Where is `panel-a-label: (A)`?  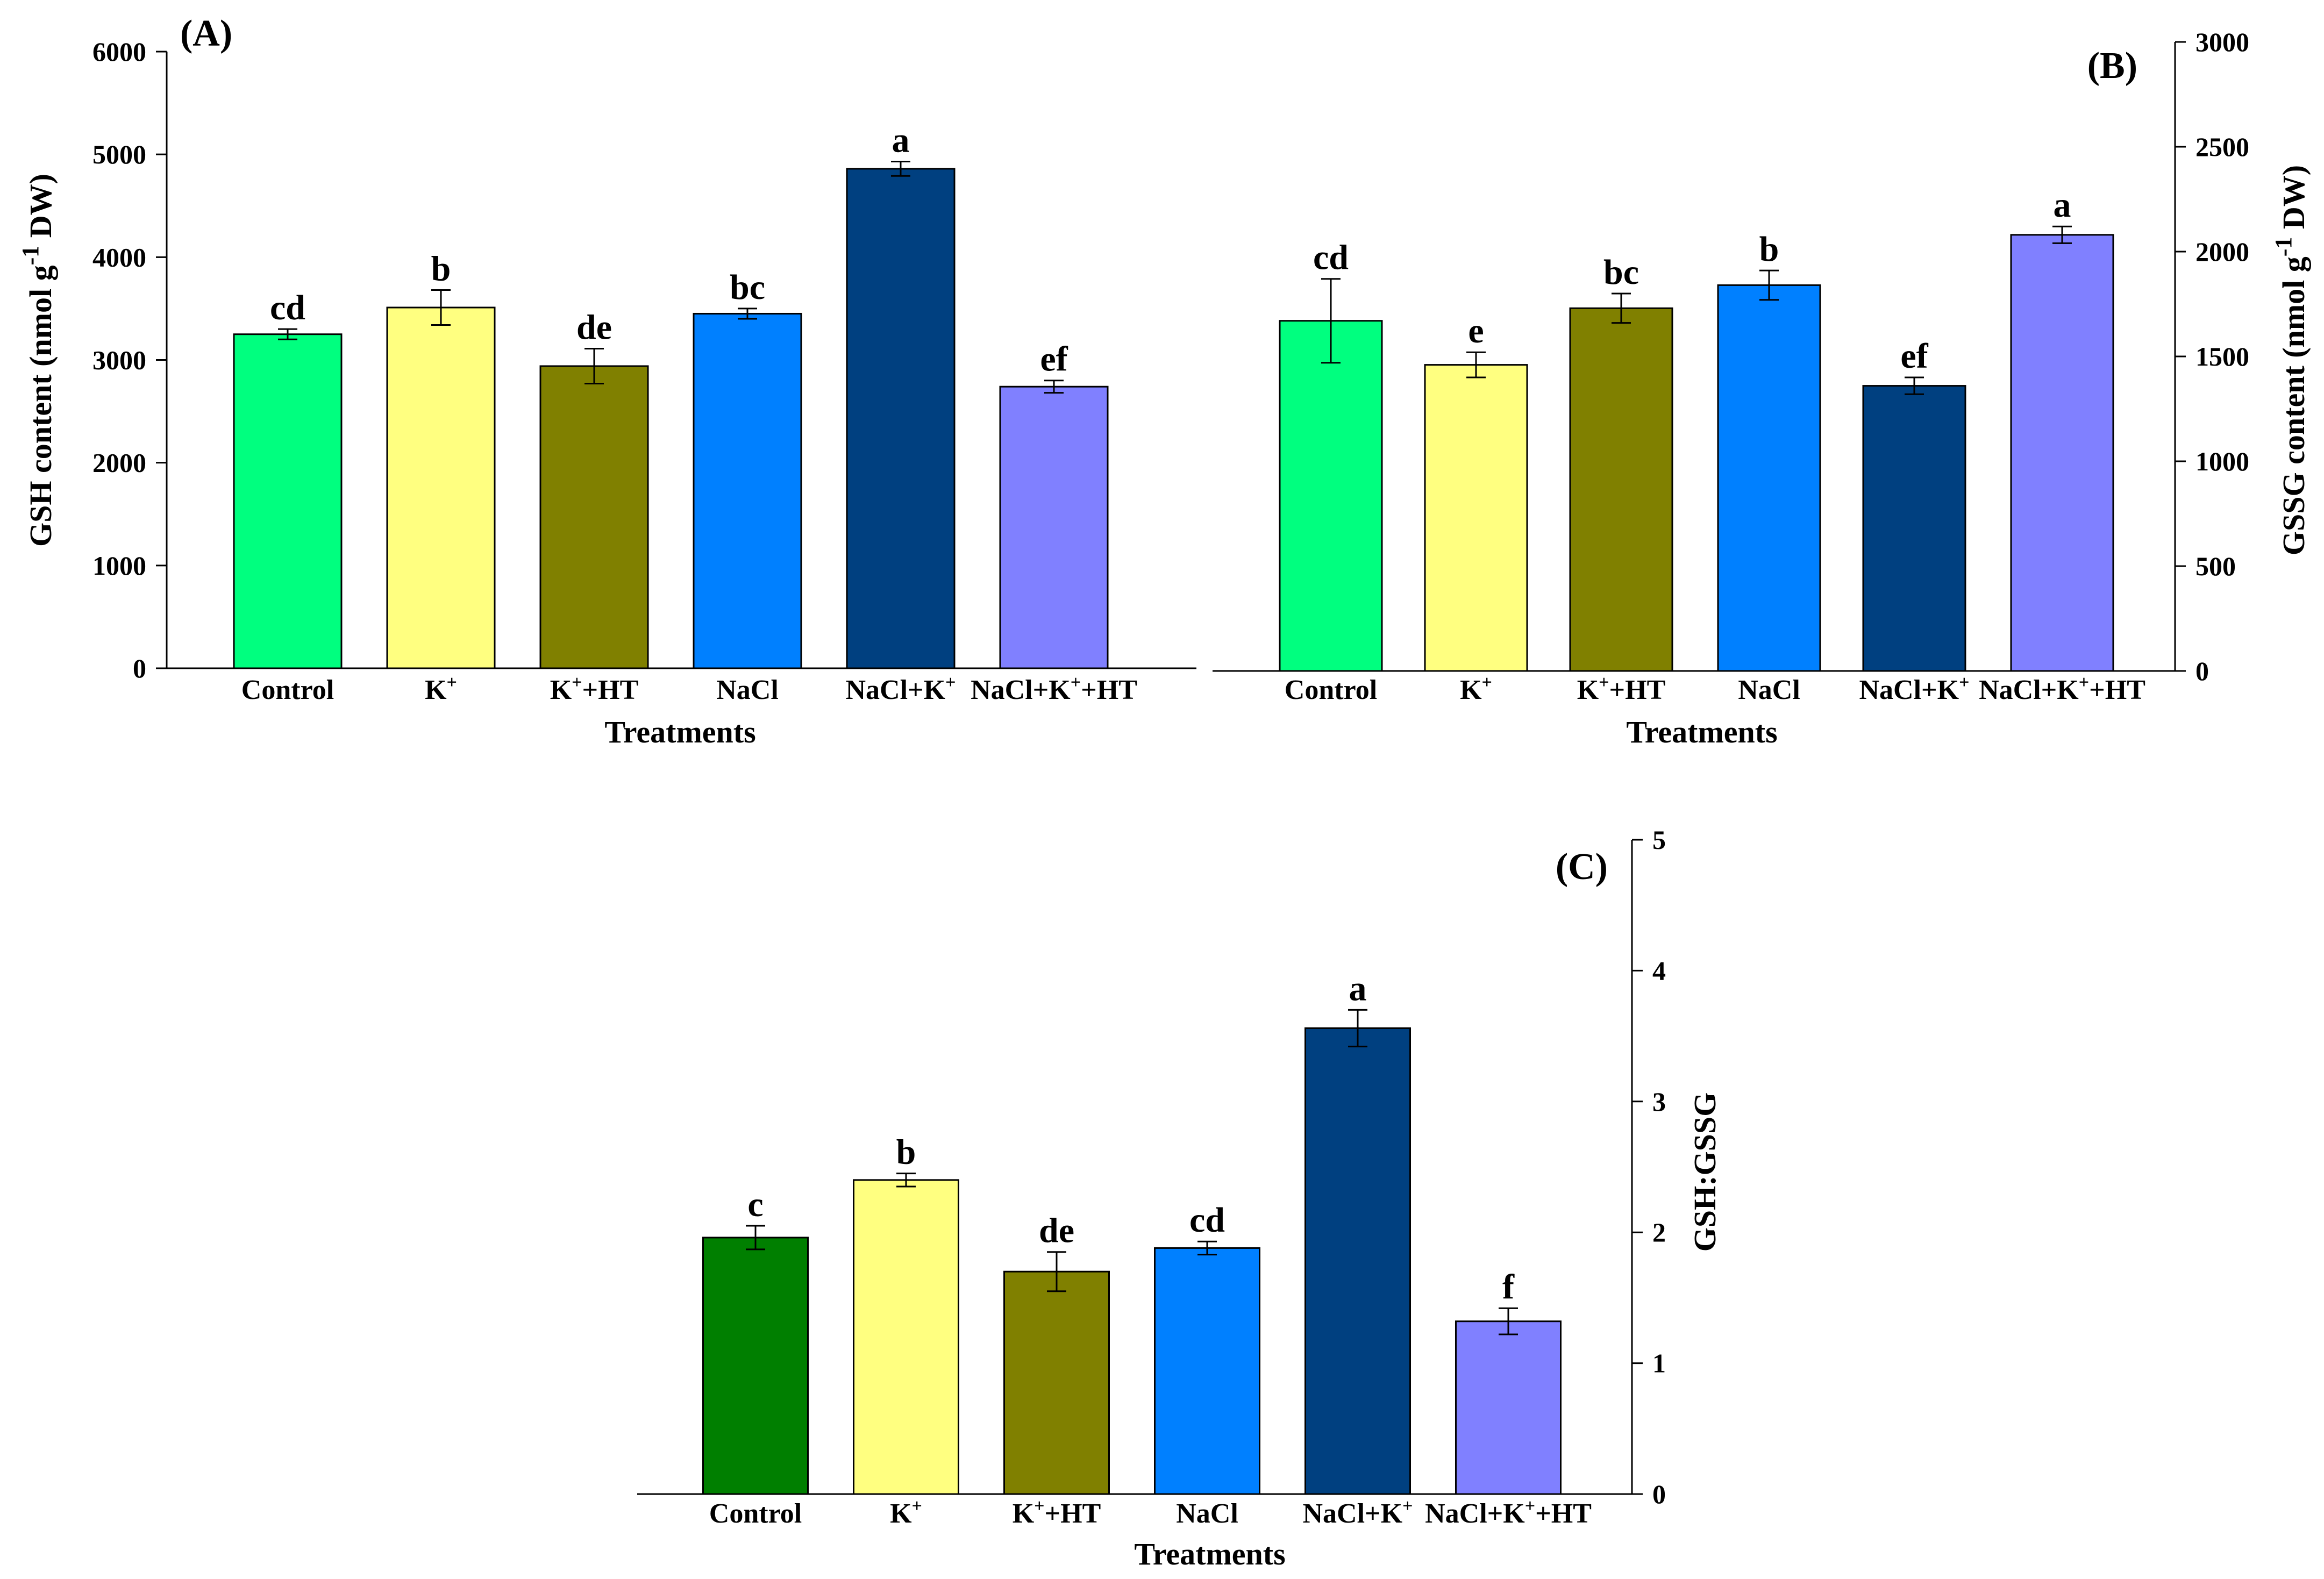
panel-a-label: (A) is located at coordinates (206, 33).